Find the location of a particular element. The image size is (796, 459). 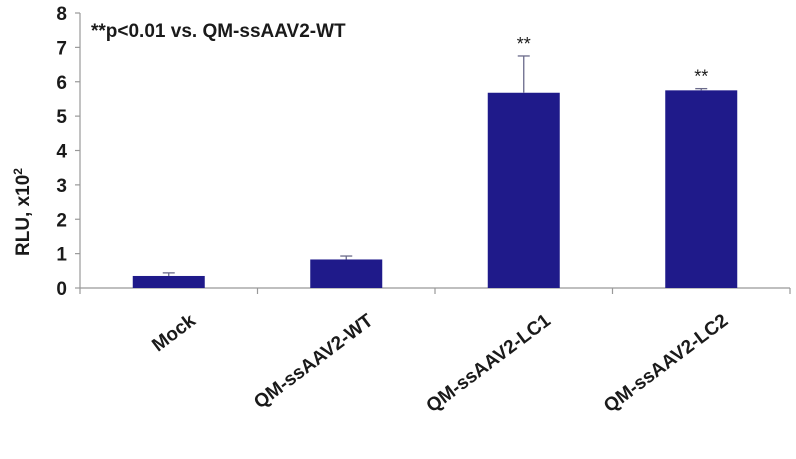

bar-qm-ssaav2-lc2 is located at coordinates (701, 189).